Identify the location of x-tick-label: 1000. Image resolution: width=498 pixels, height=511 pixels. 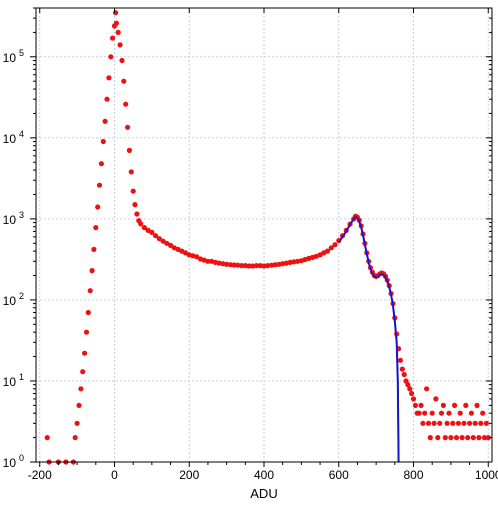
(486, 475).